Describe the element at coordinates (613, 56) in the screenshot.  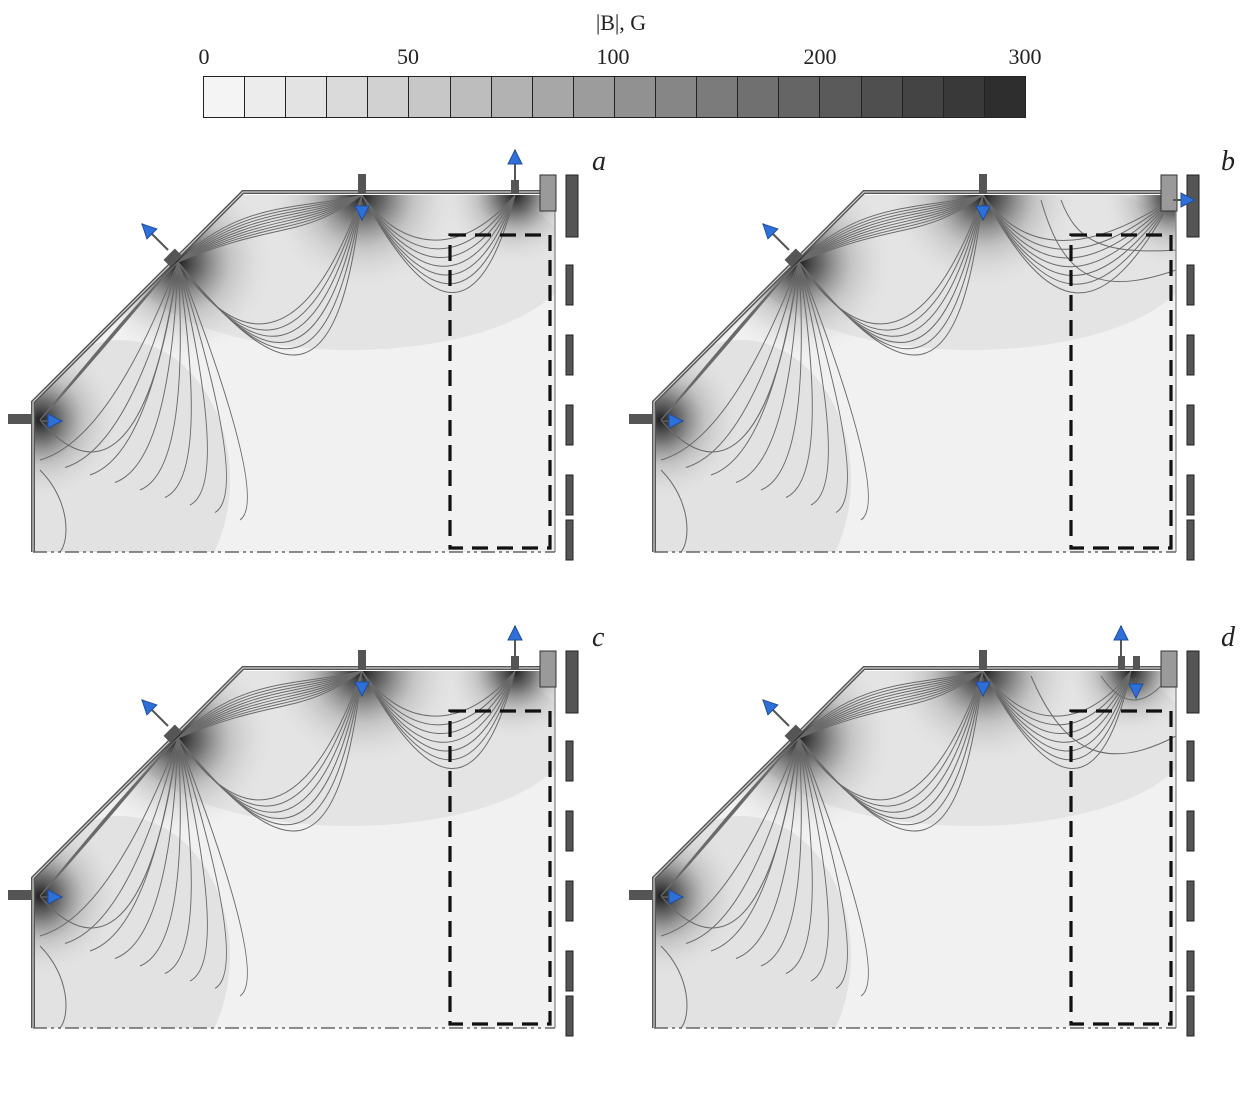
I see `colorbar-tick-100: 100` at that location.